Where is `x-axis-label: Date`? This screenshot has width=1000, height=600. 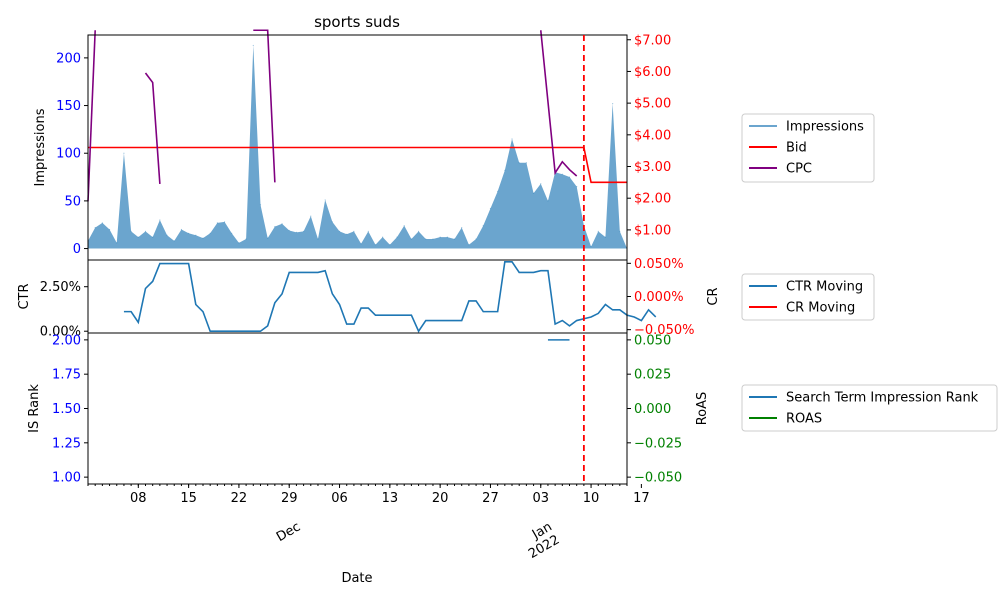
x-axis-label: Date is located at coordinates (356, 578).